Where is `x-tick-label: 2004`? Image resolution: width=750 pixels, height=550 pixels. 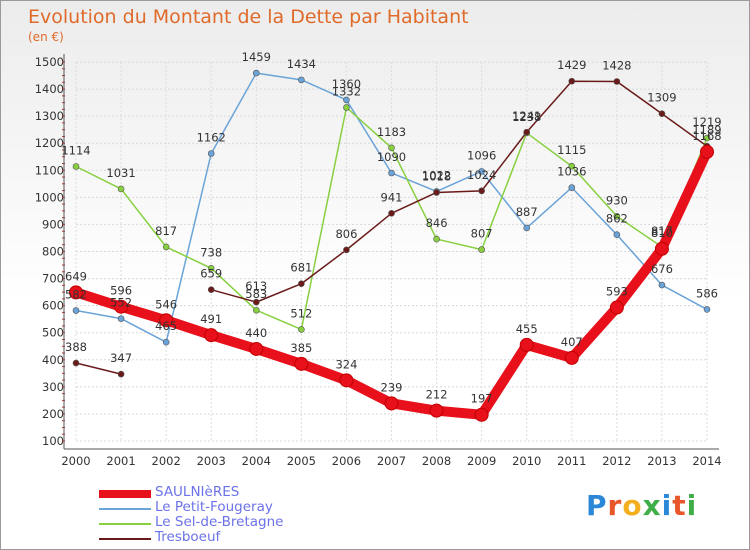 x-tick-label: 2004 is located at coordinates (256, 461).